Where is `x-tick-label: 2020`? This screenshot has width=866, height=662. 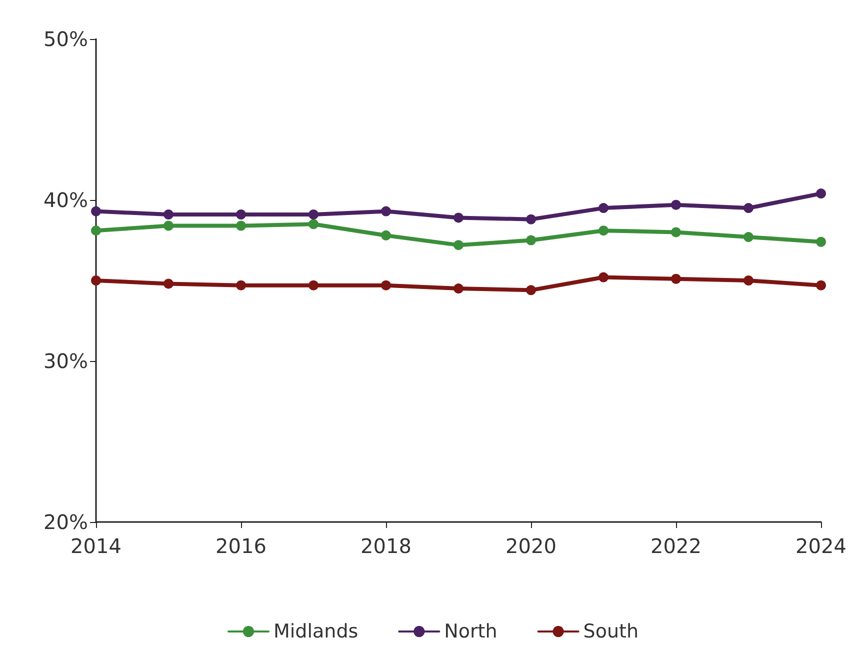
x-tick-label: 2020 is located at coordinates (531, 546).